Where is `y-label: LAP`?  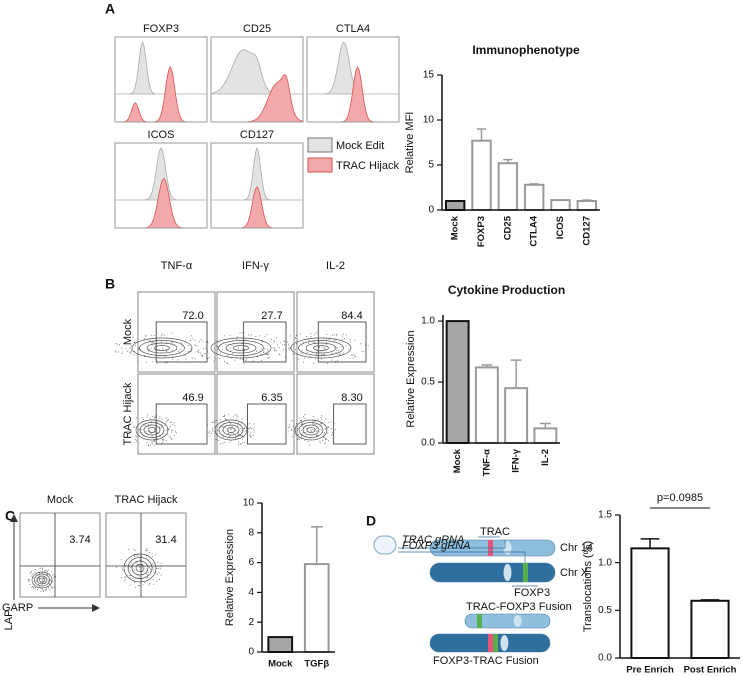
y-label: LAP is located at coordinates (9, 620).